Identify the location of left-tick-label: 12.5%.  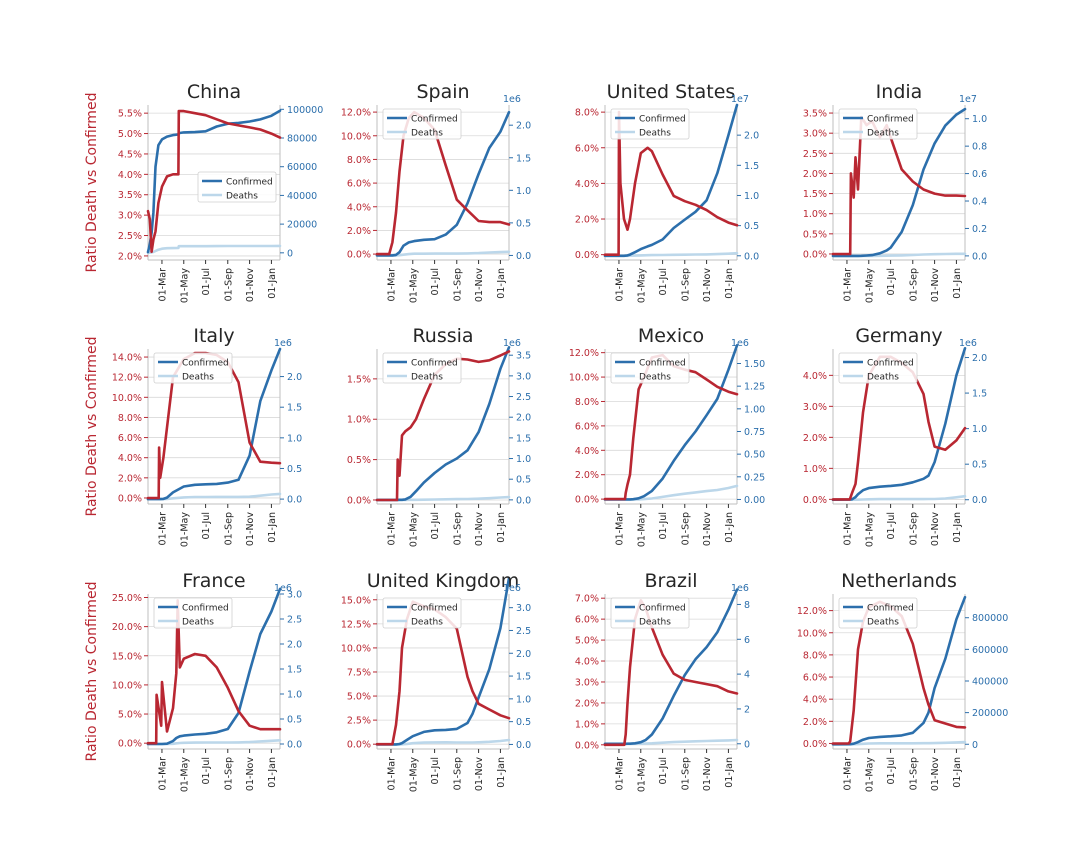
(356, 624).